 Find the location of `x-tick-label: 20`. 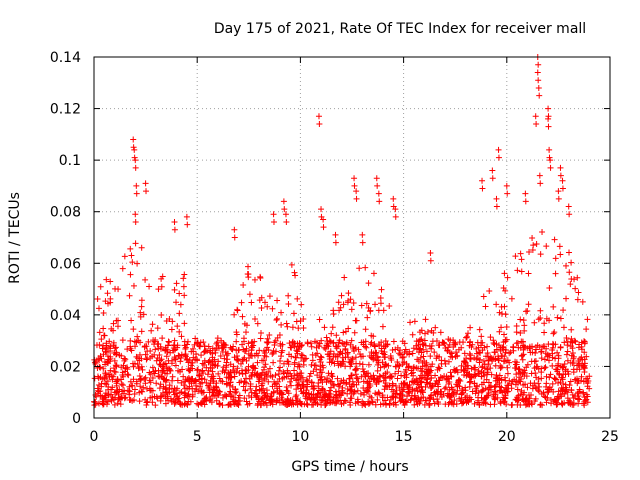

x-tick-label: 20 is located at coordinates (507, 437).